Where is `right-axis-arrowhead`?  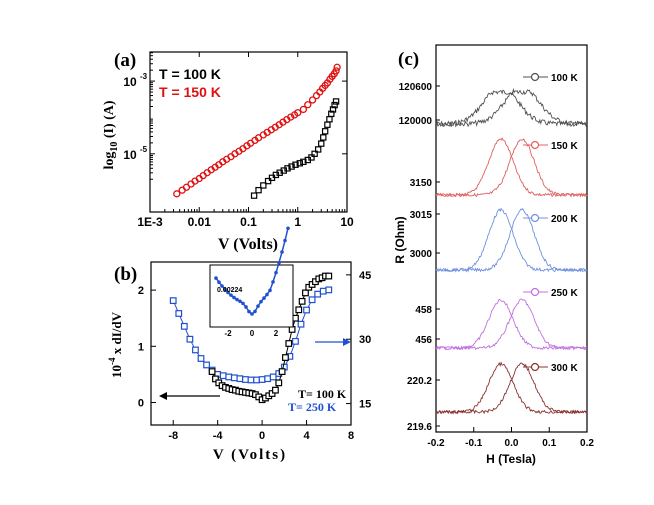
right-axis-arrowhead is located at coordinates (347, 342).